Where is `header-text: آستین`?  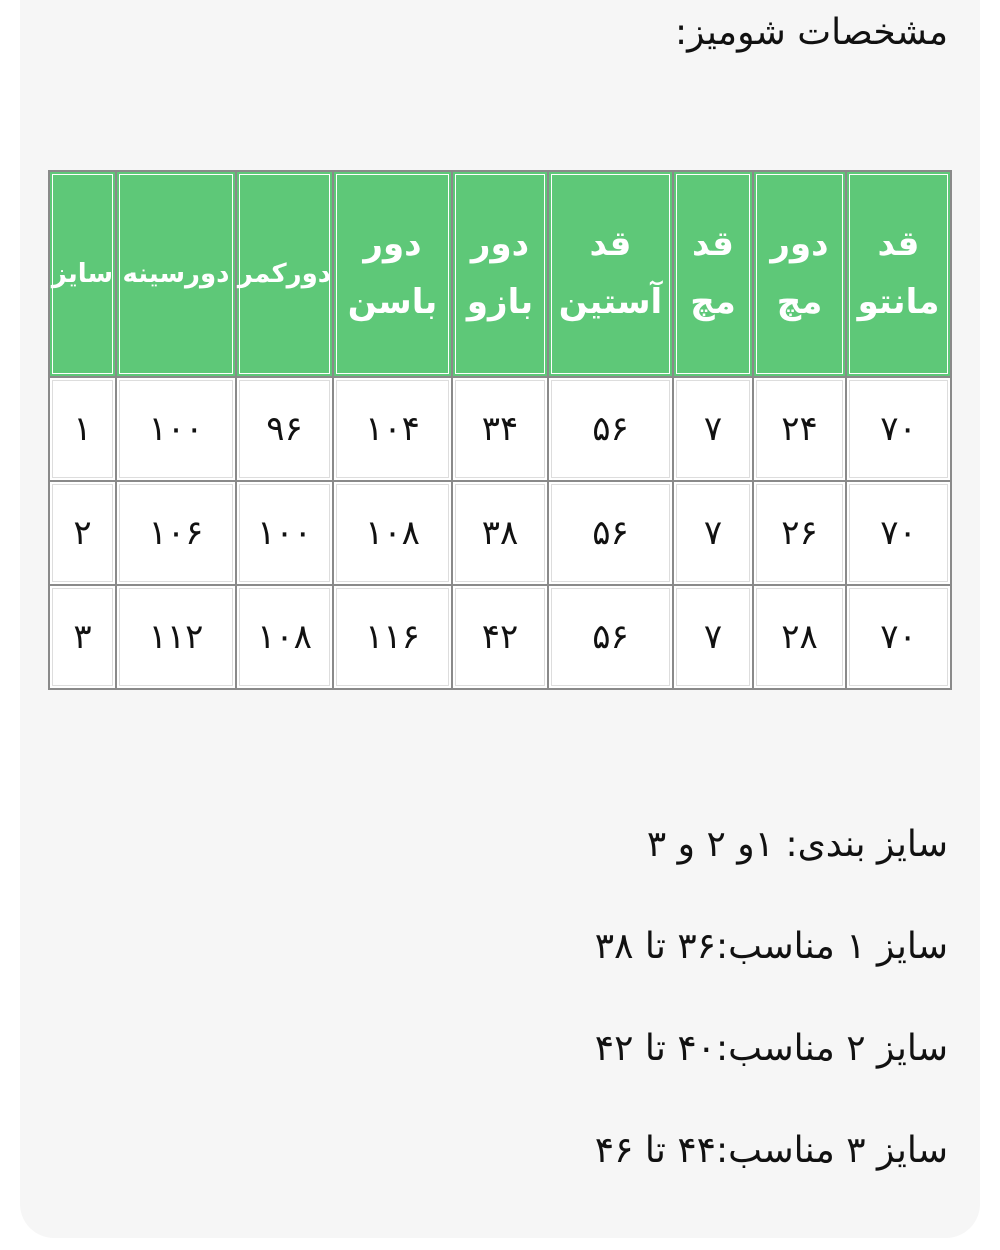
header-text: آستین is located at coordinates (610, 302).